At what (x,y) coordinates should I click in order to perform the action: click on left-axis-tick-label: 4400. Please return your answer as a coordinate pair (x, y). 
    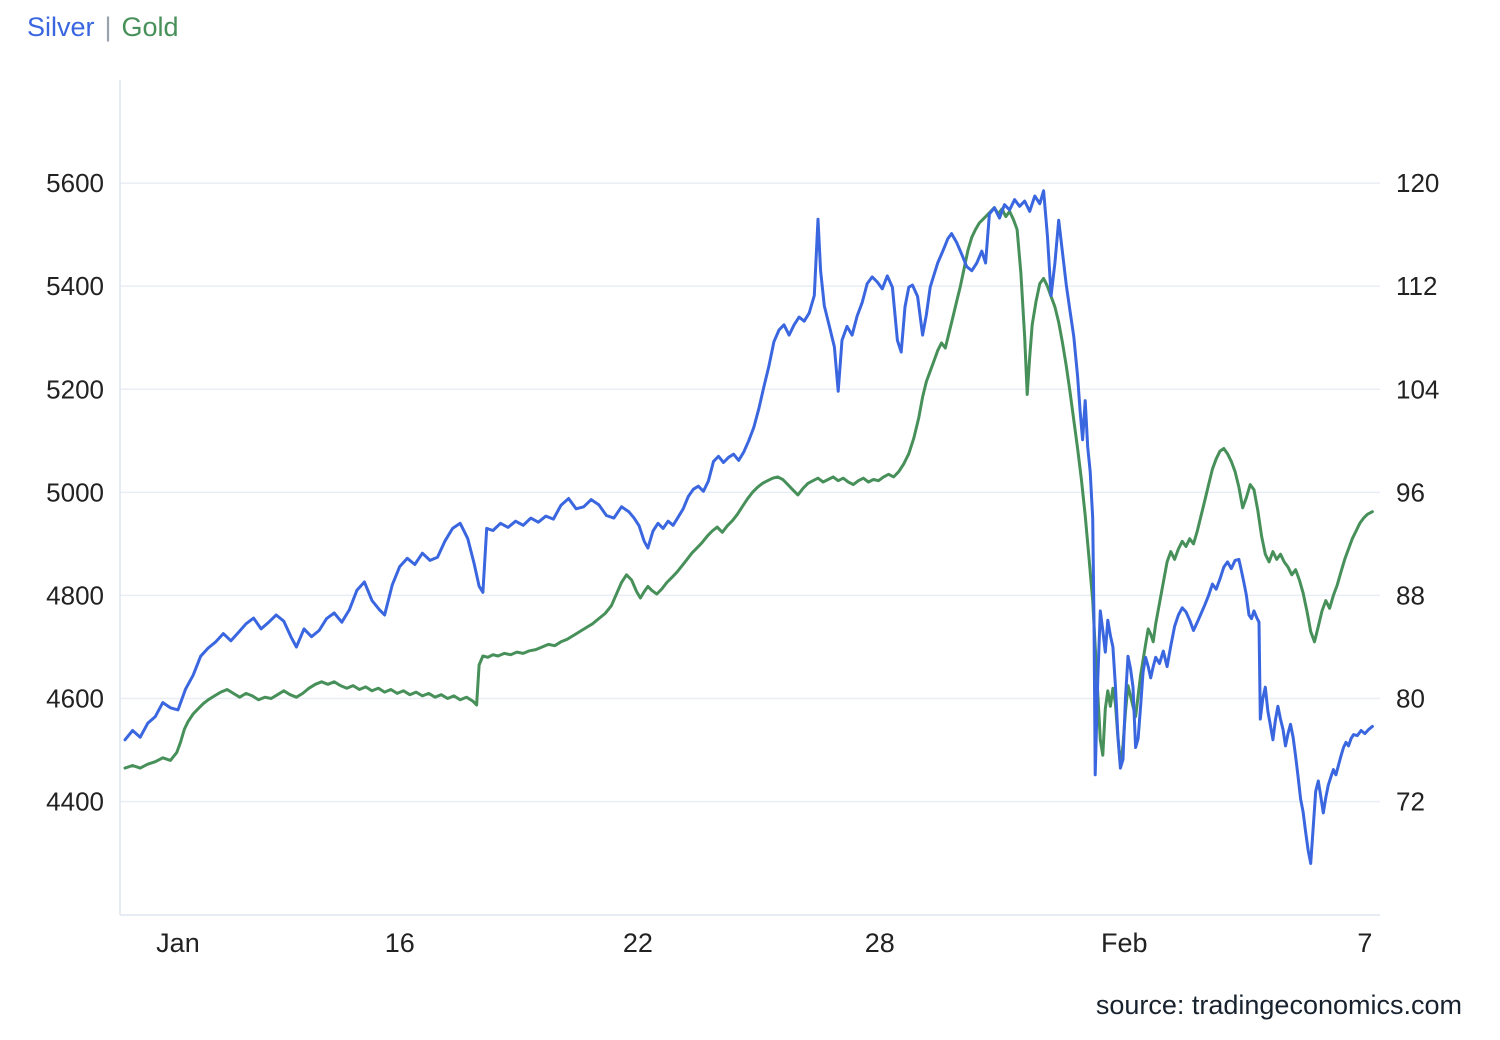
    Looking at the image, I should click on (75, 802).